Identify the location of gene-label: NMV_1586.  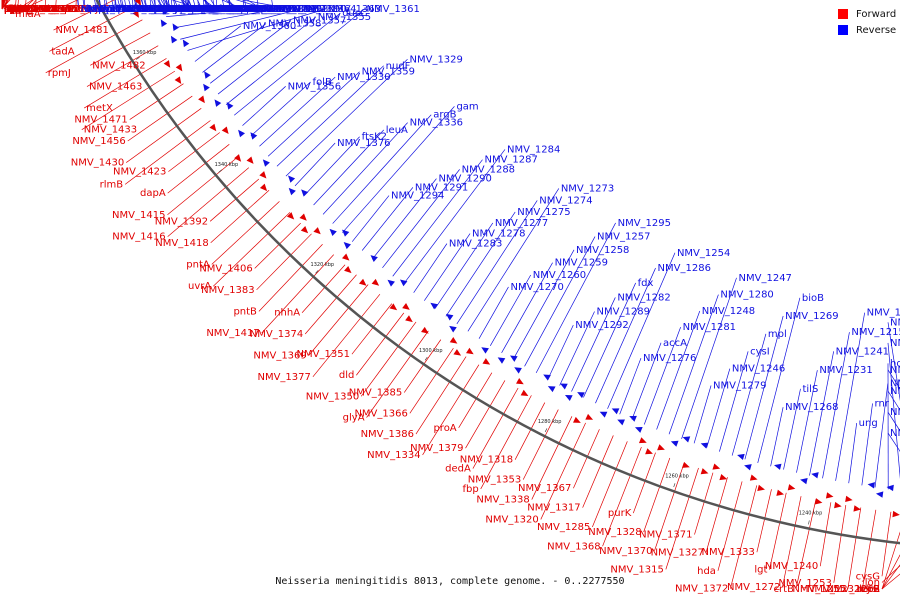
(30, 9).